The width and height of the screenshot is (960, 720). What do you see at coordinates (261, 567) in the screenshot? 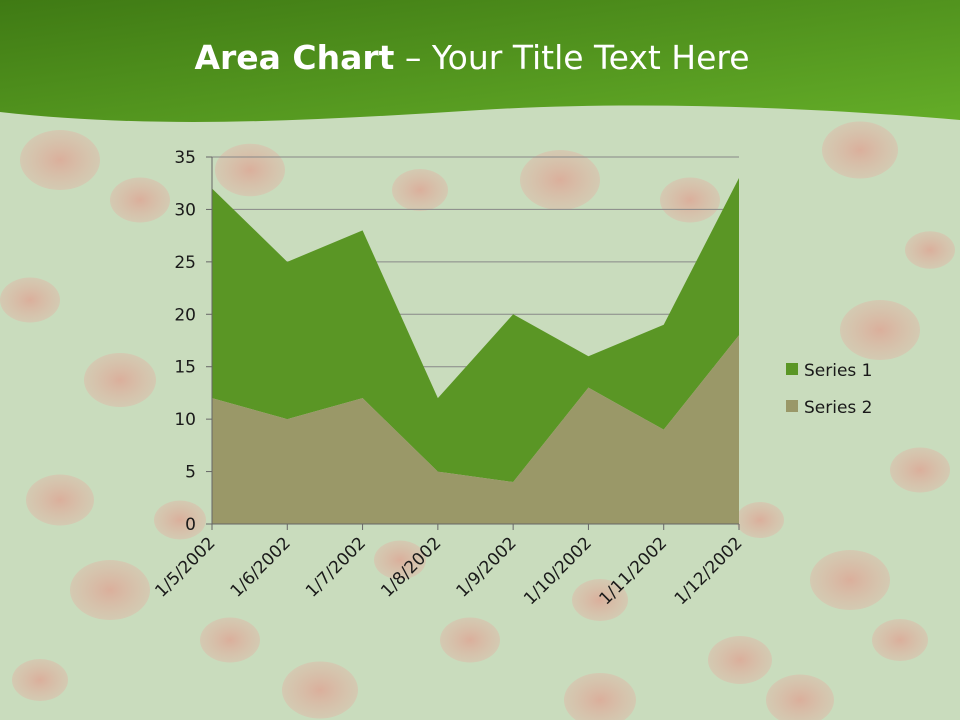
I see `x-tick-label: 1/6/2002` at bounding box center [261, 567].